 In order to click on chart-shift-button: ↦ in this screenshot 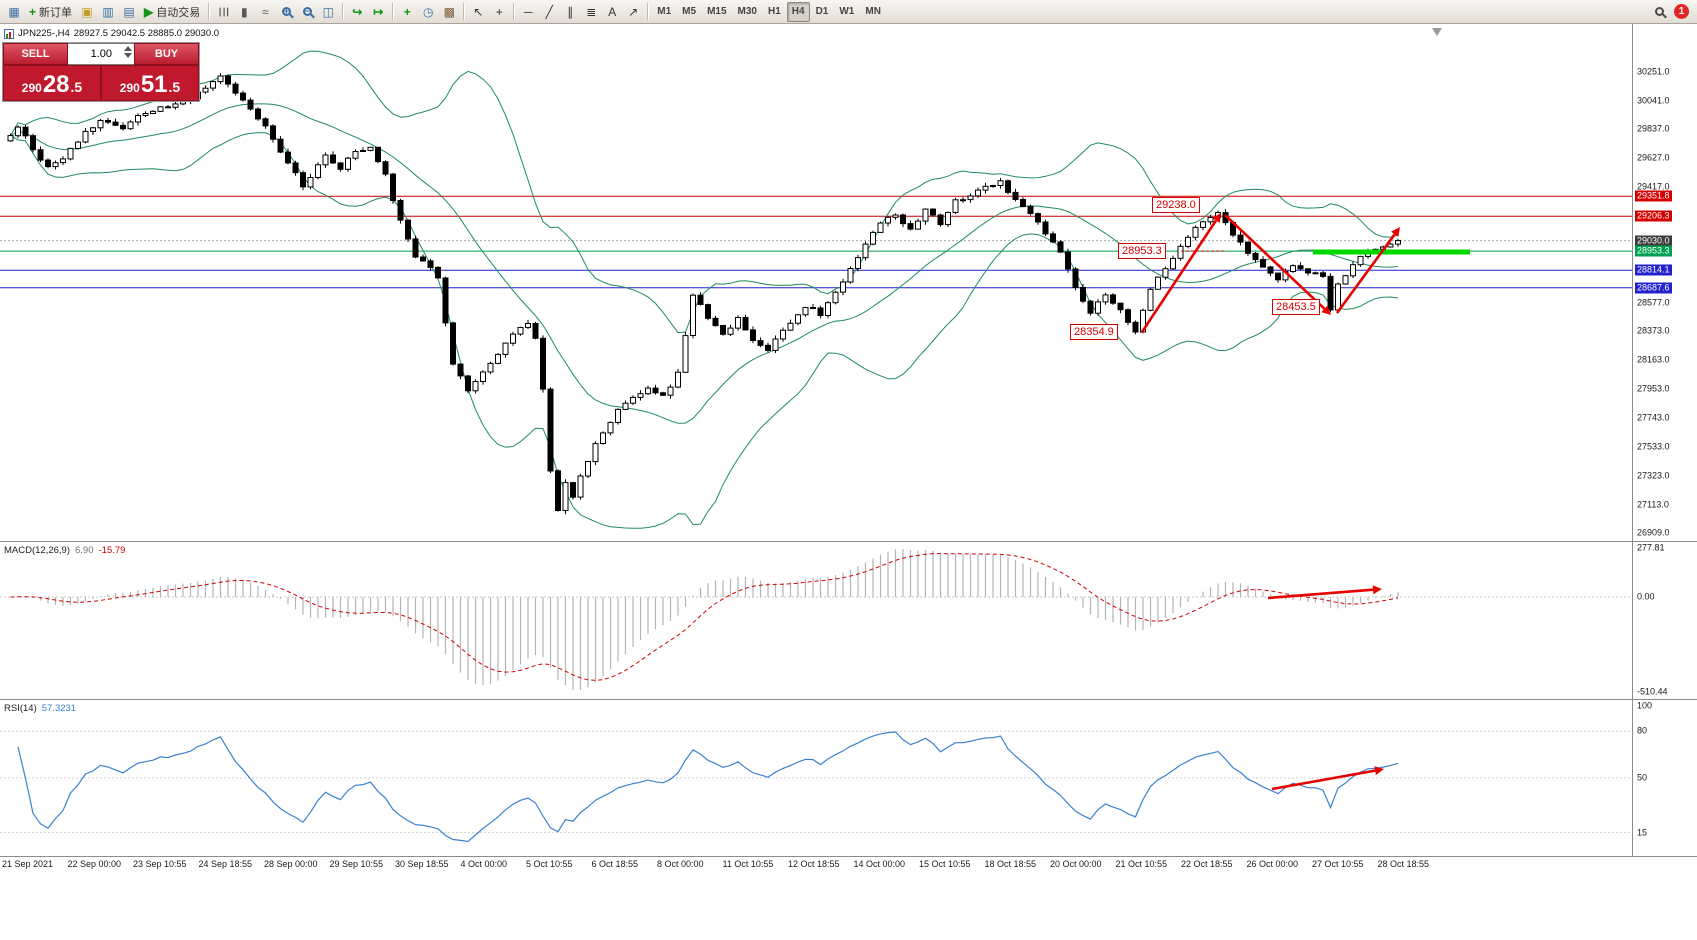, I will do `click(378, 12)`.